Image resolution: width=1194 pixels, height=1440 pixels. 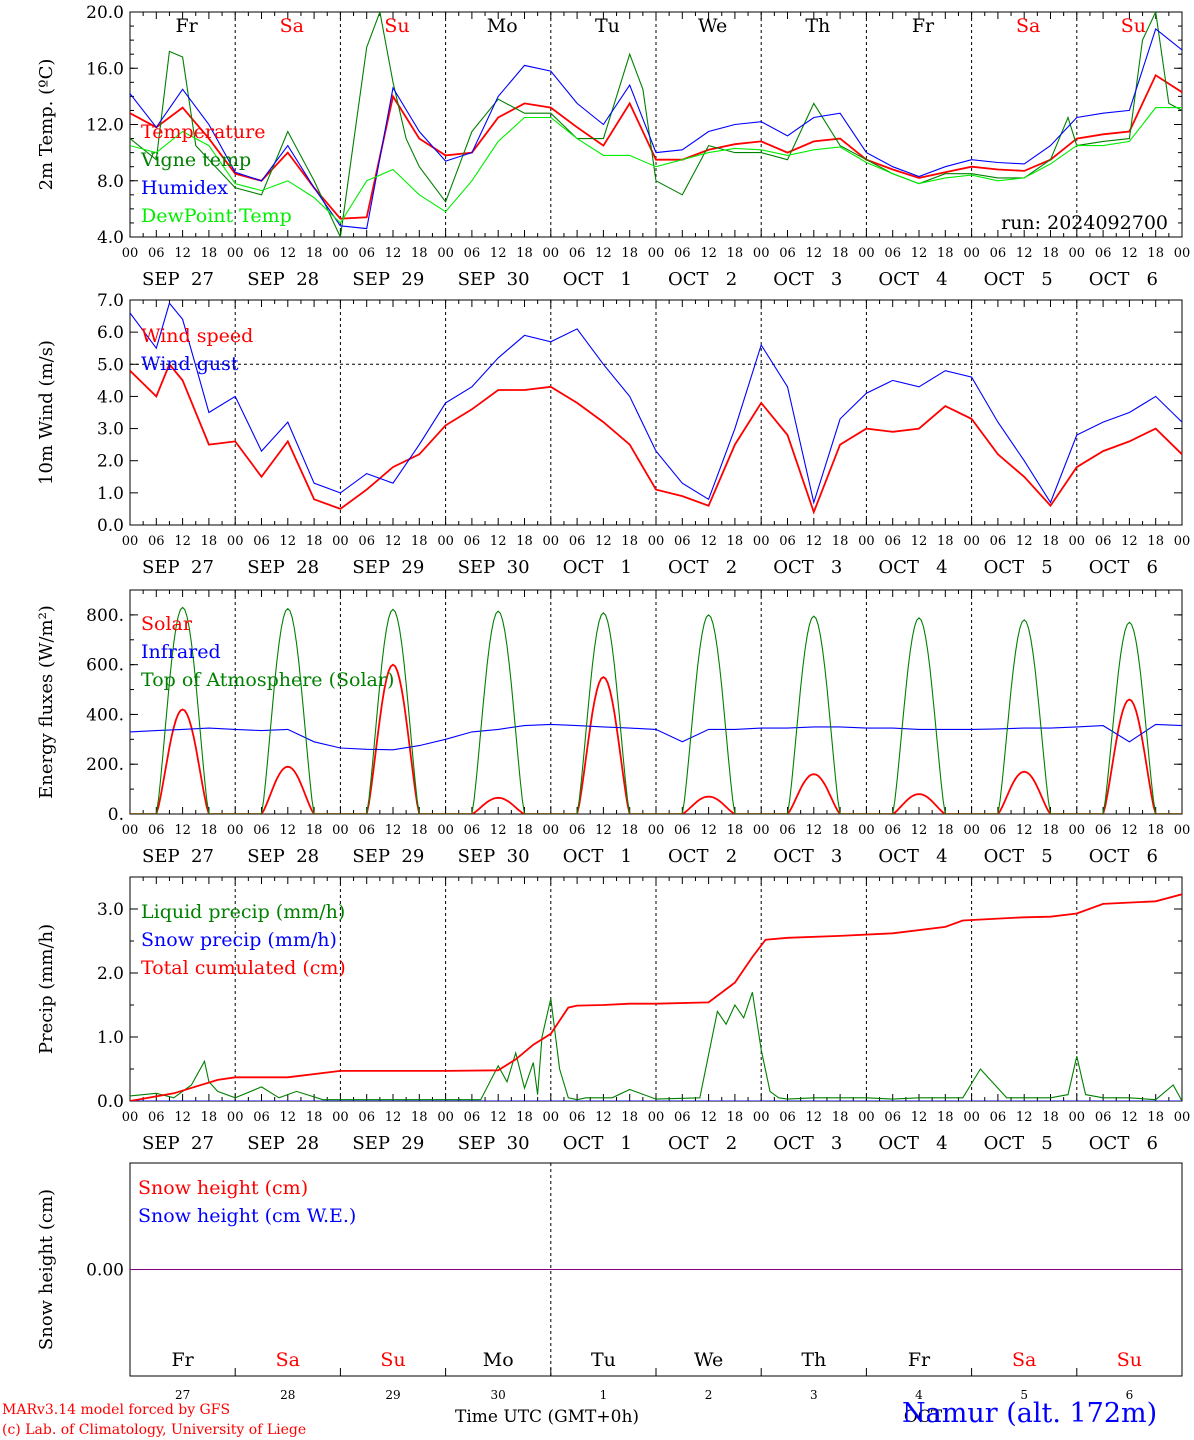 What do you see at coordinates (195, 160) in the screenshot?
I see `legend-vigne-temp: Vigne temp` at bounding box center [195, 160].